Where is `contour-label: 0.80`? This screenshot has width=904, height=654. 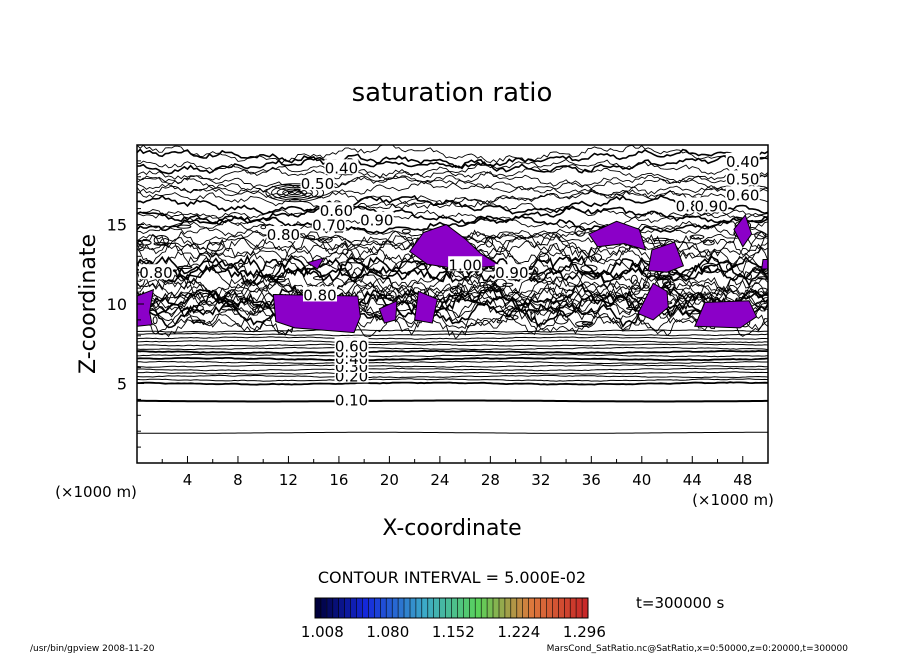
contour-label: 0.80 is located at coordinates (155, 273).